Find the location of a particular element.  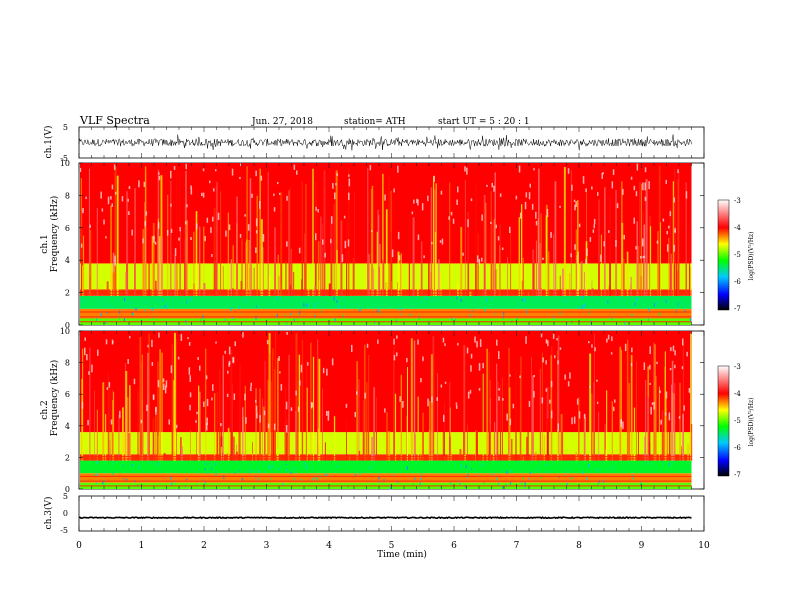

spec-band is located at coordinates (386, 213).